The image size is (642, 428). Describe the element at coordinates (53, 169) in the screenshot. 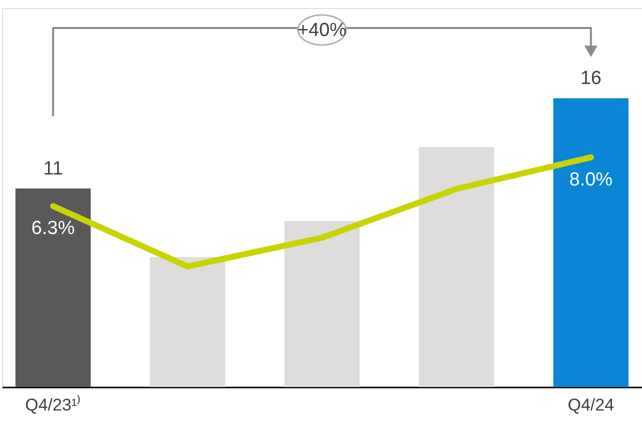

I see `data-label: 11` at that location.